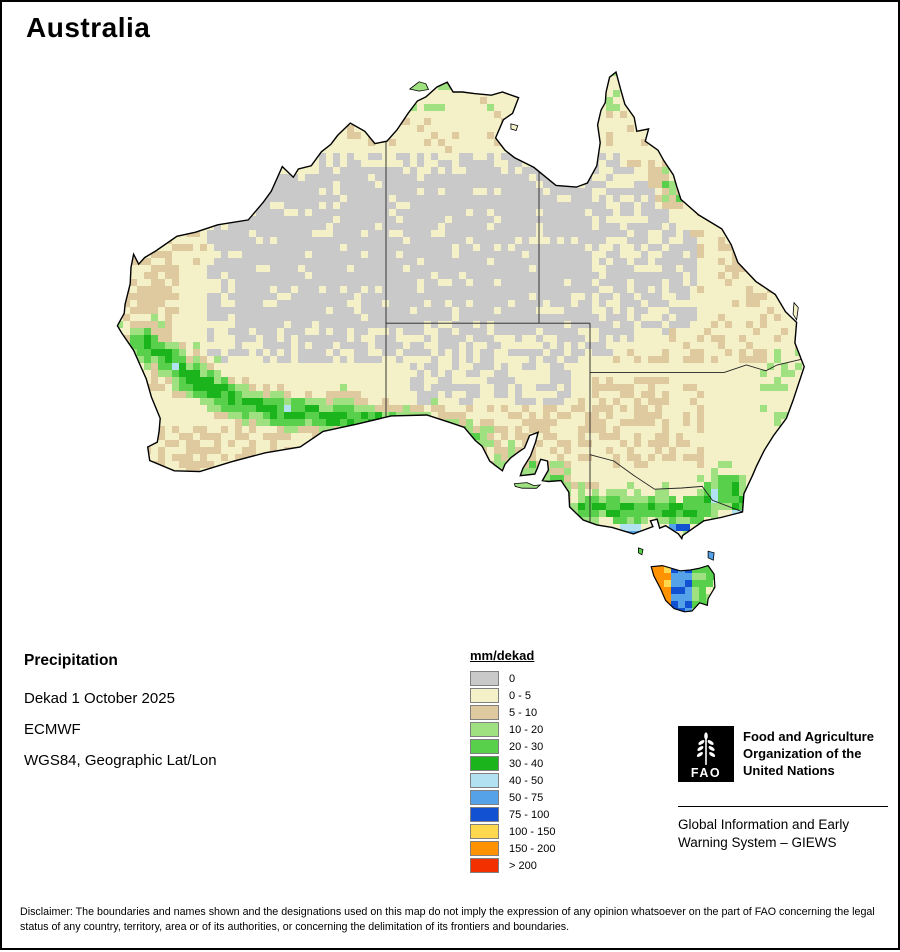 The width and height of the screenshot is (900, 952). Describe the element at coordinates (532, 848) in the screenshot. I see `legend-label: 150 - 200` at that location.